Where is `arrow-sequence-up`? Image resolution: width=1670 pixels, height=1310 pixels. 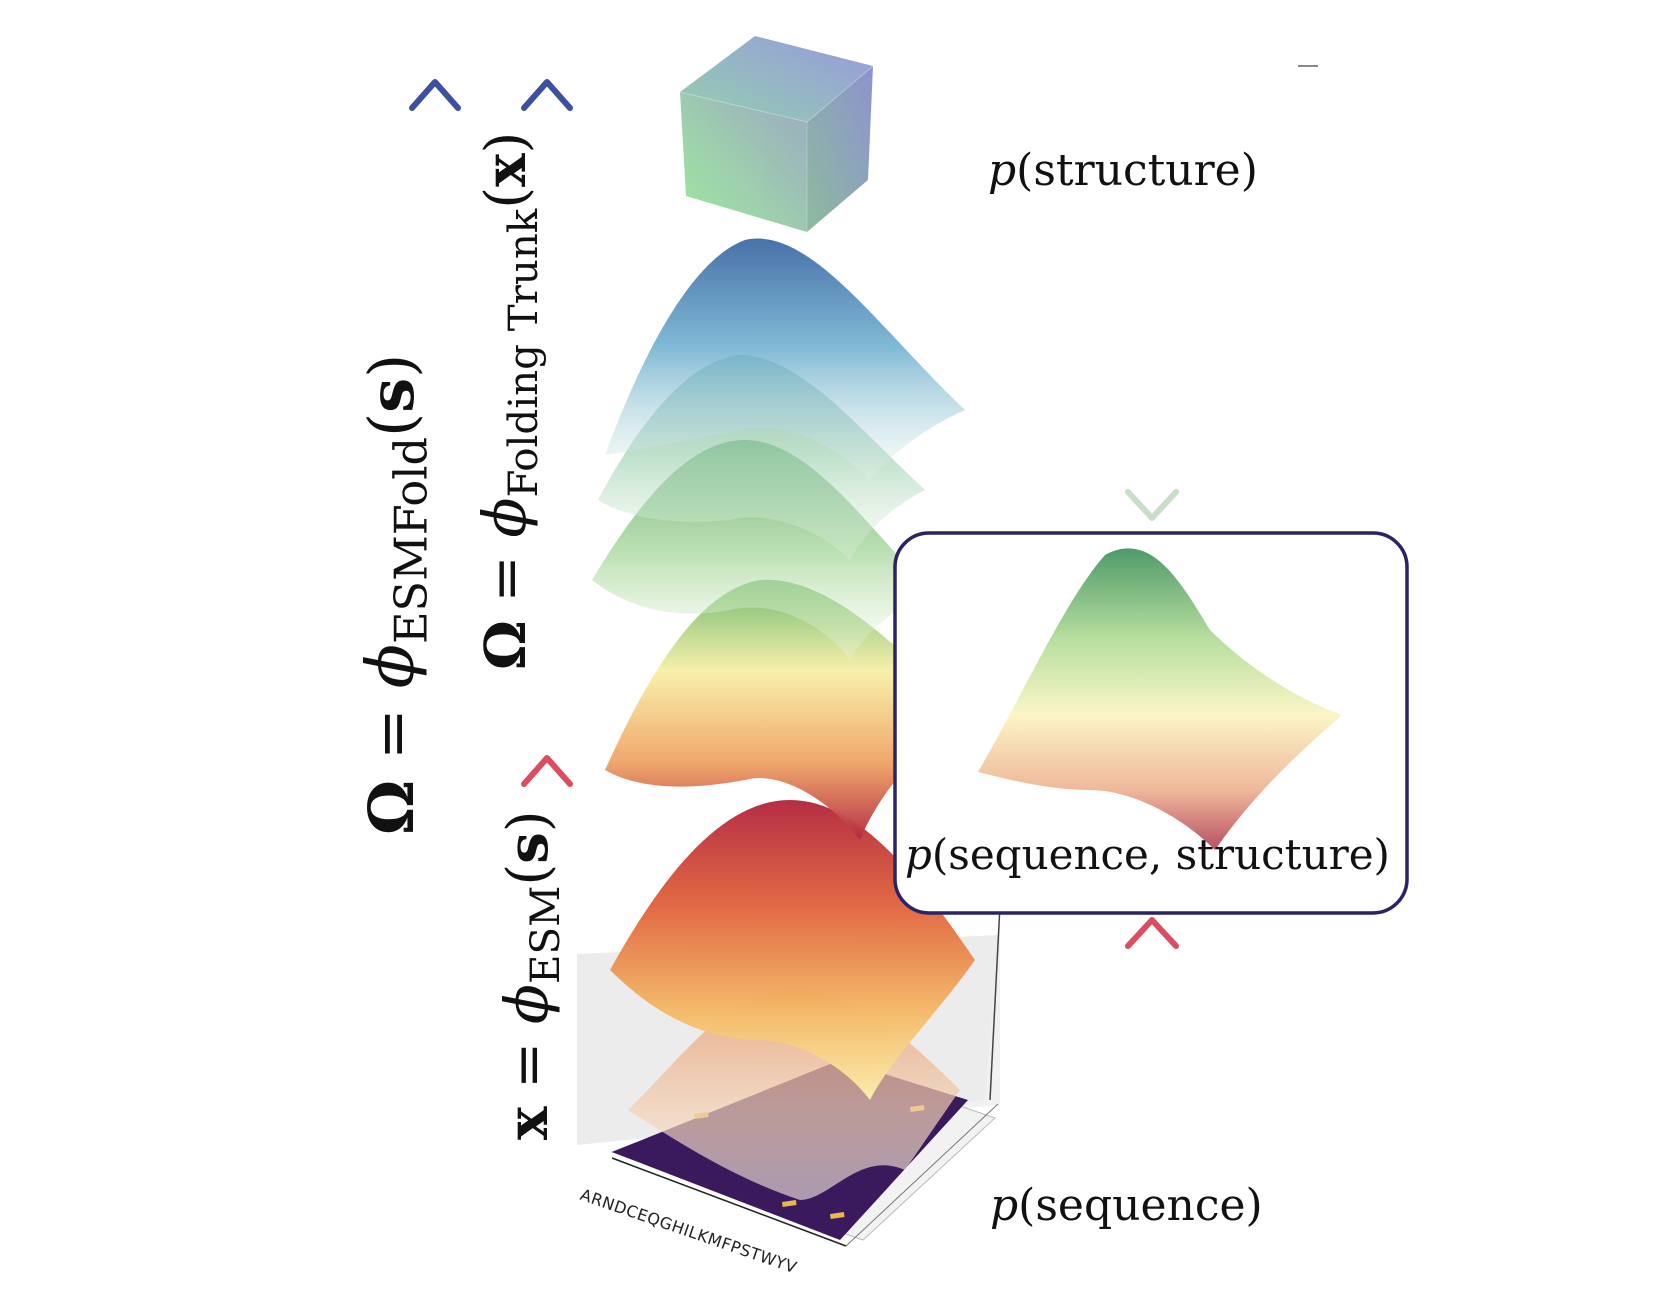
arrow-sequence-up is located at coordinates (1152, 1045).